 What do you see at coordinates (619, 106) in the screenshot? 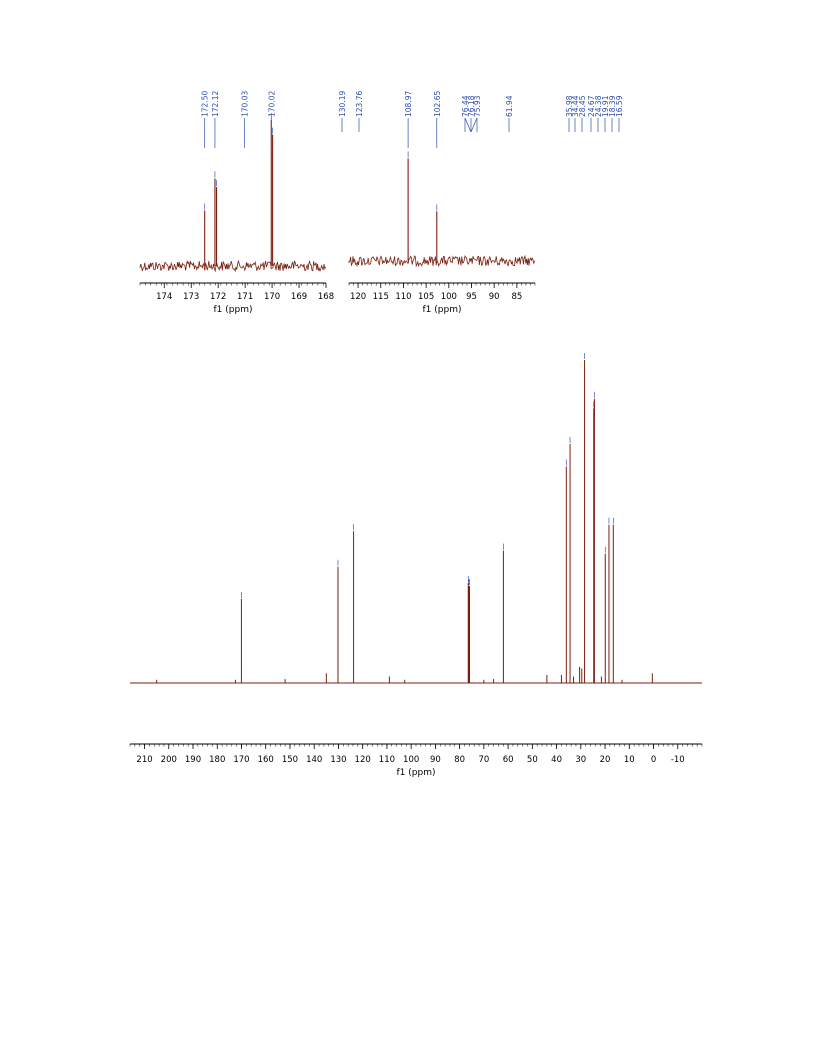
I see `top-peak-label-13: 16.59` at bounding box center [619, 106].